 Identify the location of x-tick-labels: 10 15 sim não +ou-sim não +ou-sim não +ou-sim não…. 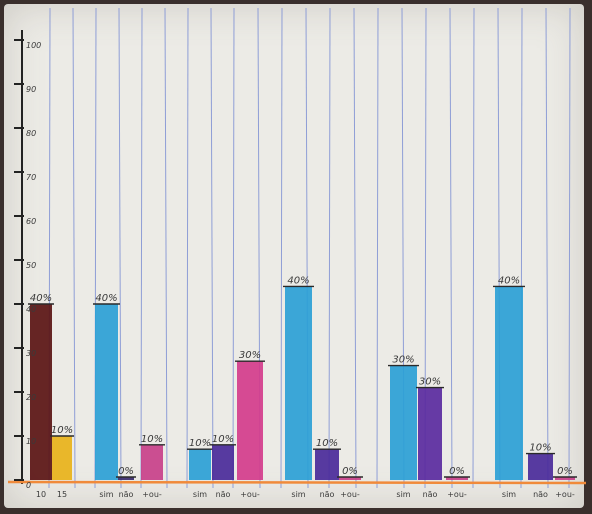
(305, 494).